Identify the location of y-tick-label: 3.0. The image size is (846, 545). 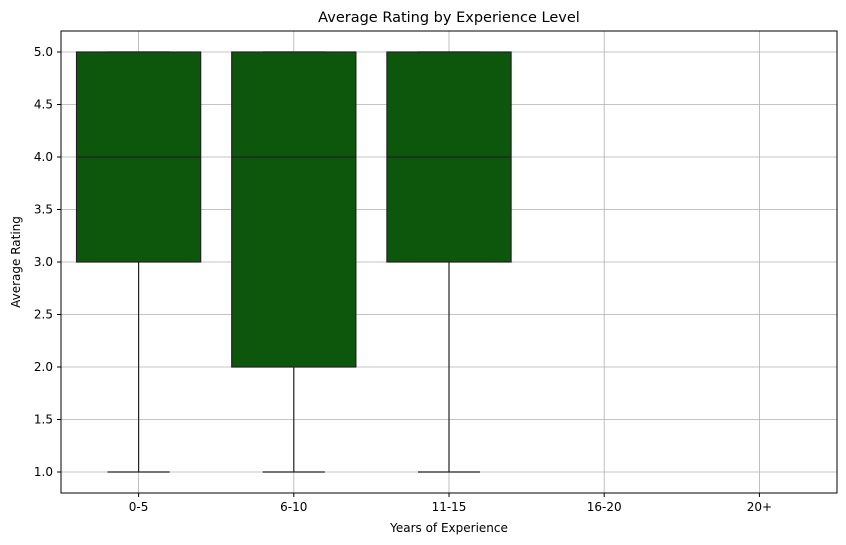
(43, 262).